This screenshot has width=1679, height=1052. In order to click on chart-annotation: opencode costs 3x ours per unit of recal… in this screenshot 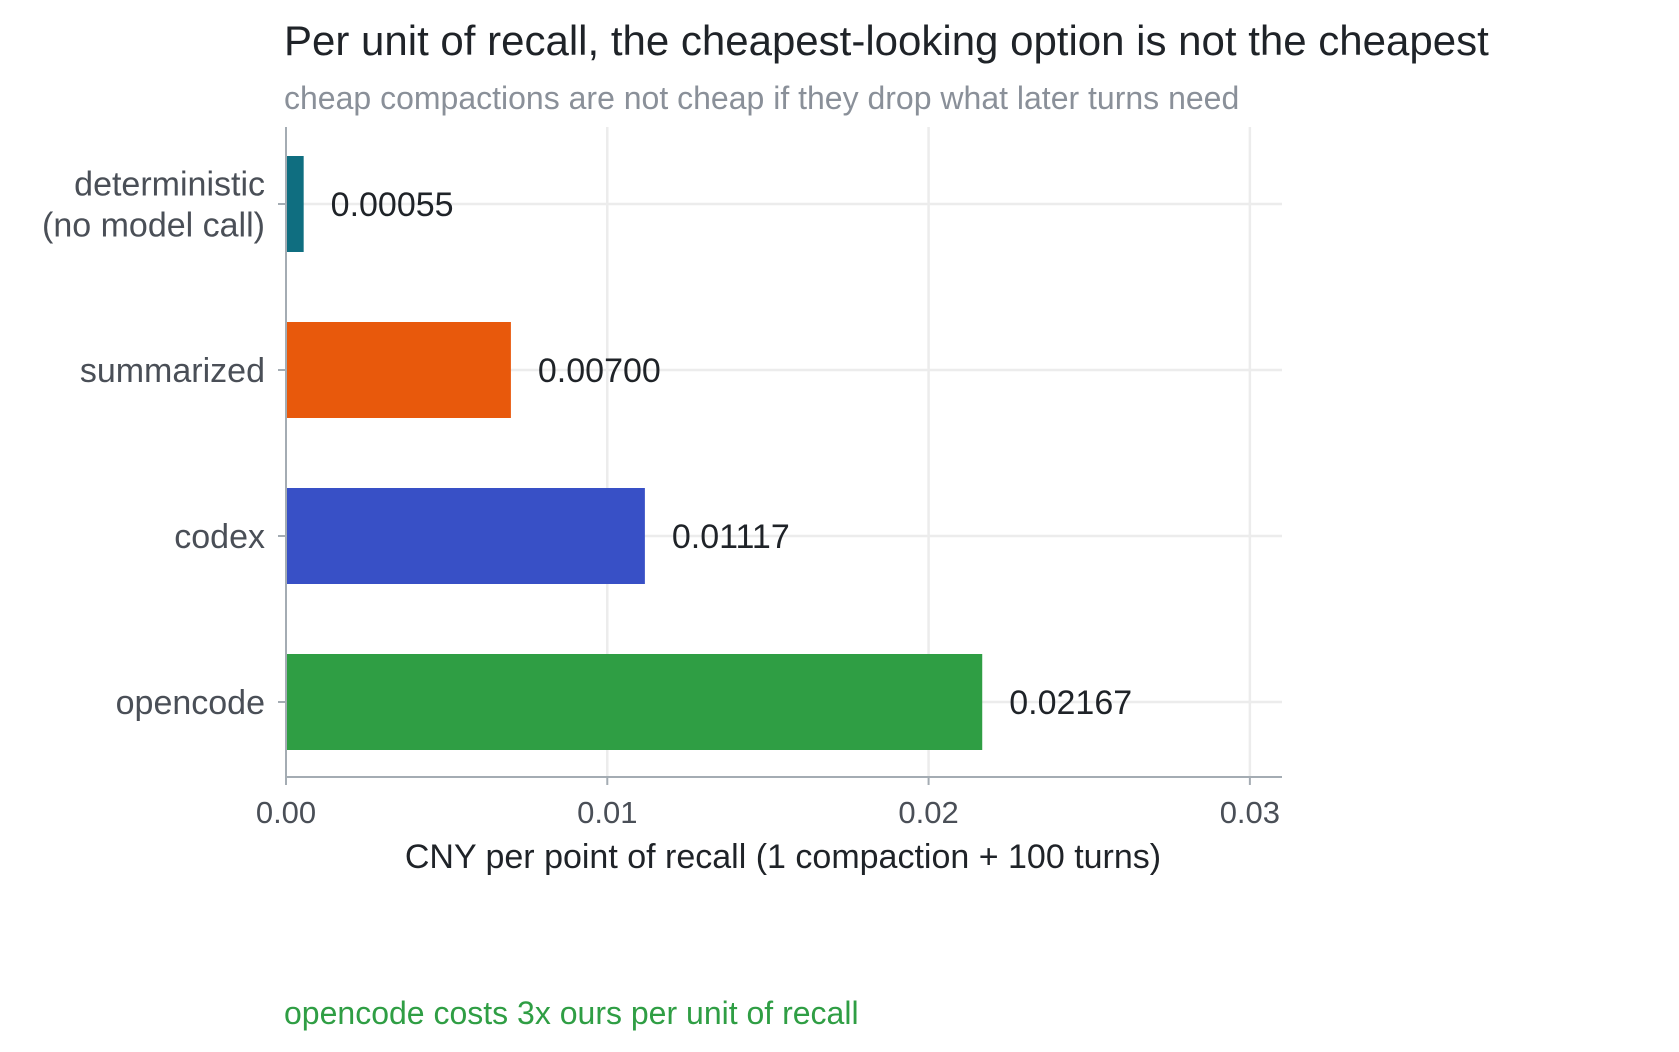, I will do `click(571, 1013)`.